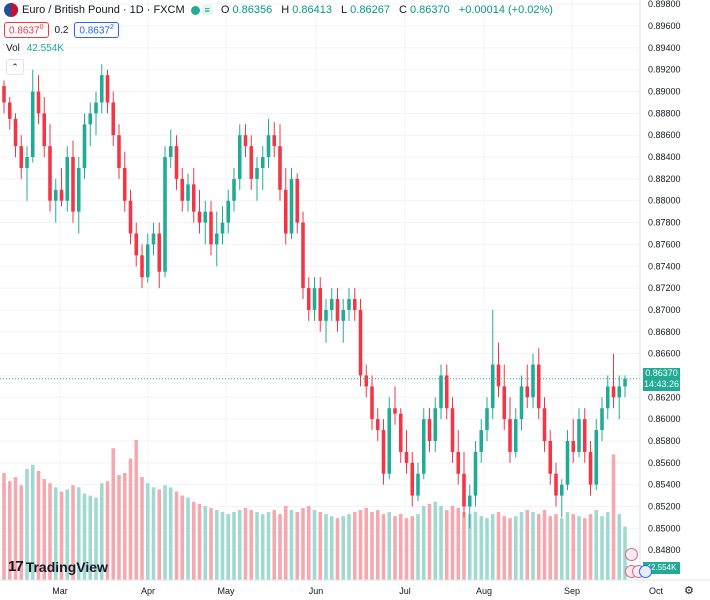 The width and height of the screenshot is (710, 600). Describe the element at coordinates (645, 571) in the screenshot. I see `event-flag-icon` at that location.